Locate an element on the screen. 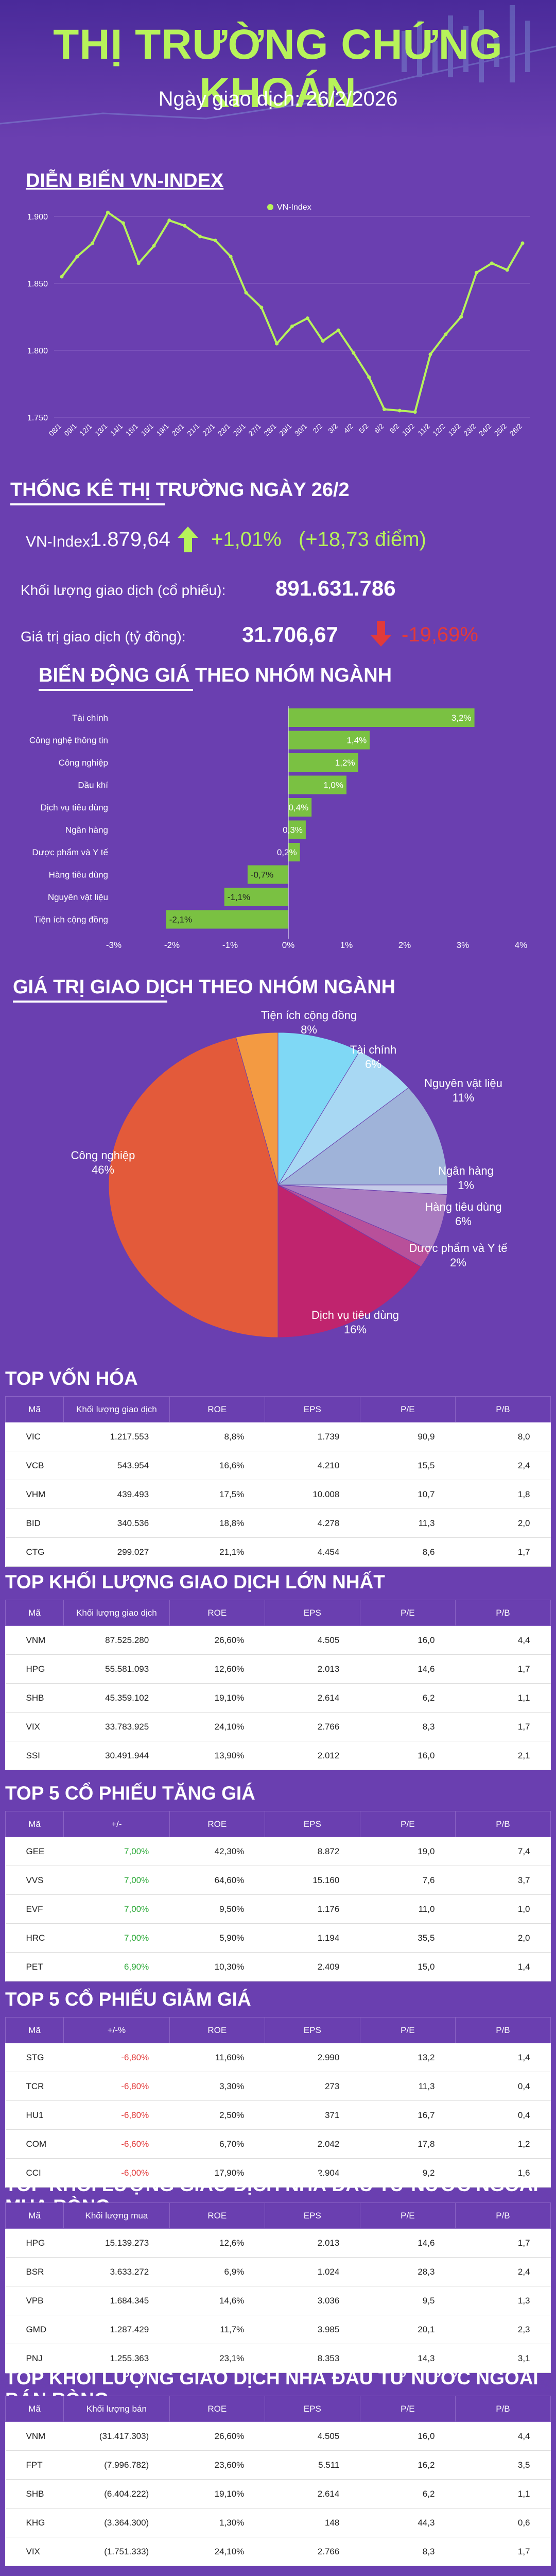 Image resolution: width=556 pixels, height=2576 pixels. value-cell: 10,30% is located at coordinates (217, 1966).